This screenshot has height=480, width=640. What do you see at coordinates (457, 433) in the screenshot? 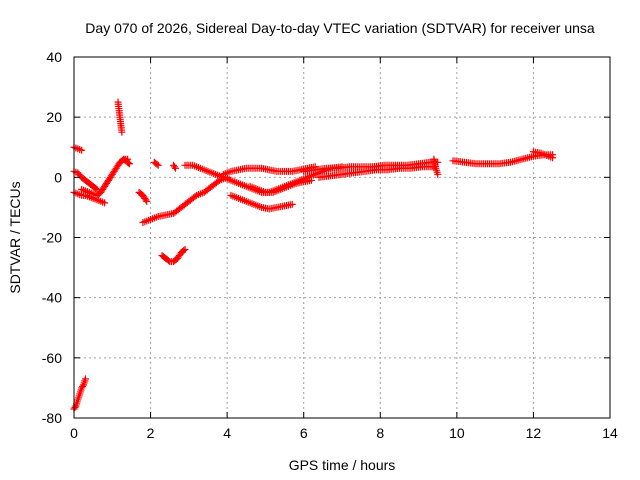
I see `x-tick-label: 10` at bounding box center [457, 433].